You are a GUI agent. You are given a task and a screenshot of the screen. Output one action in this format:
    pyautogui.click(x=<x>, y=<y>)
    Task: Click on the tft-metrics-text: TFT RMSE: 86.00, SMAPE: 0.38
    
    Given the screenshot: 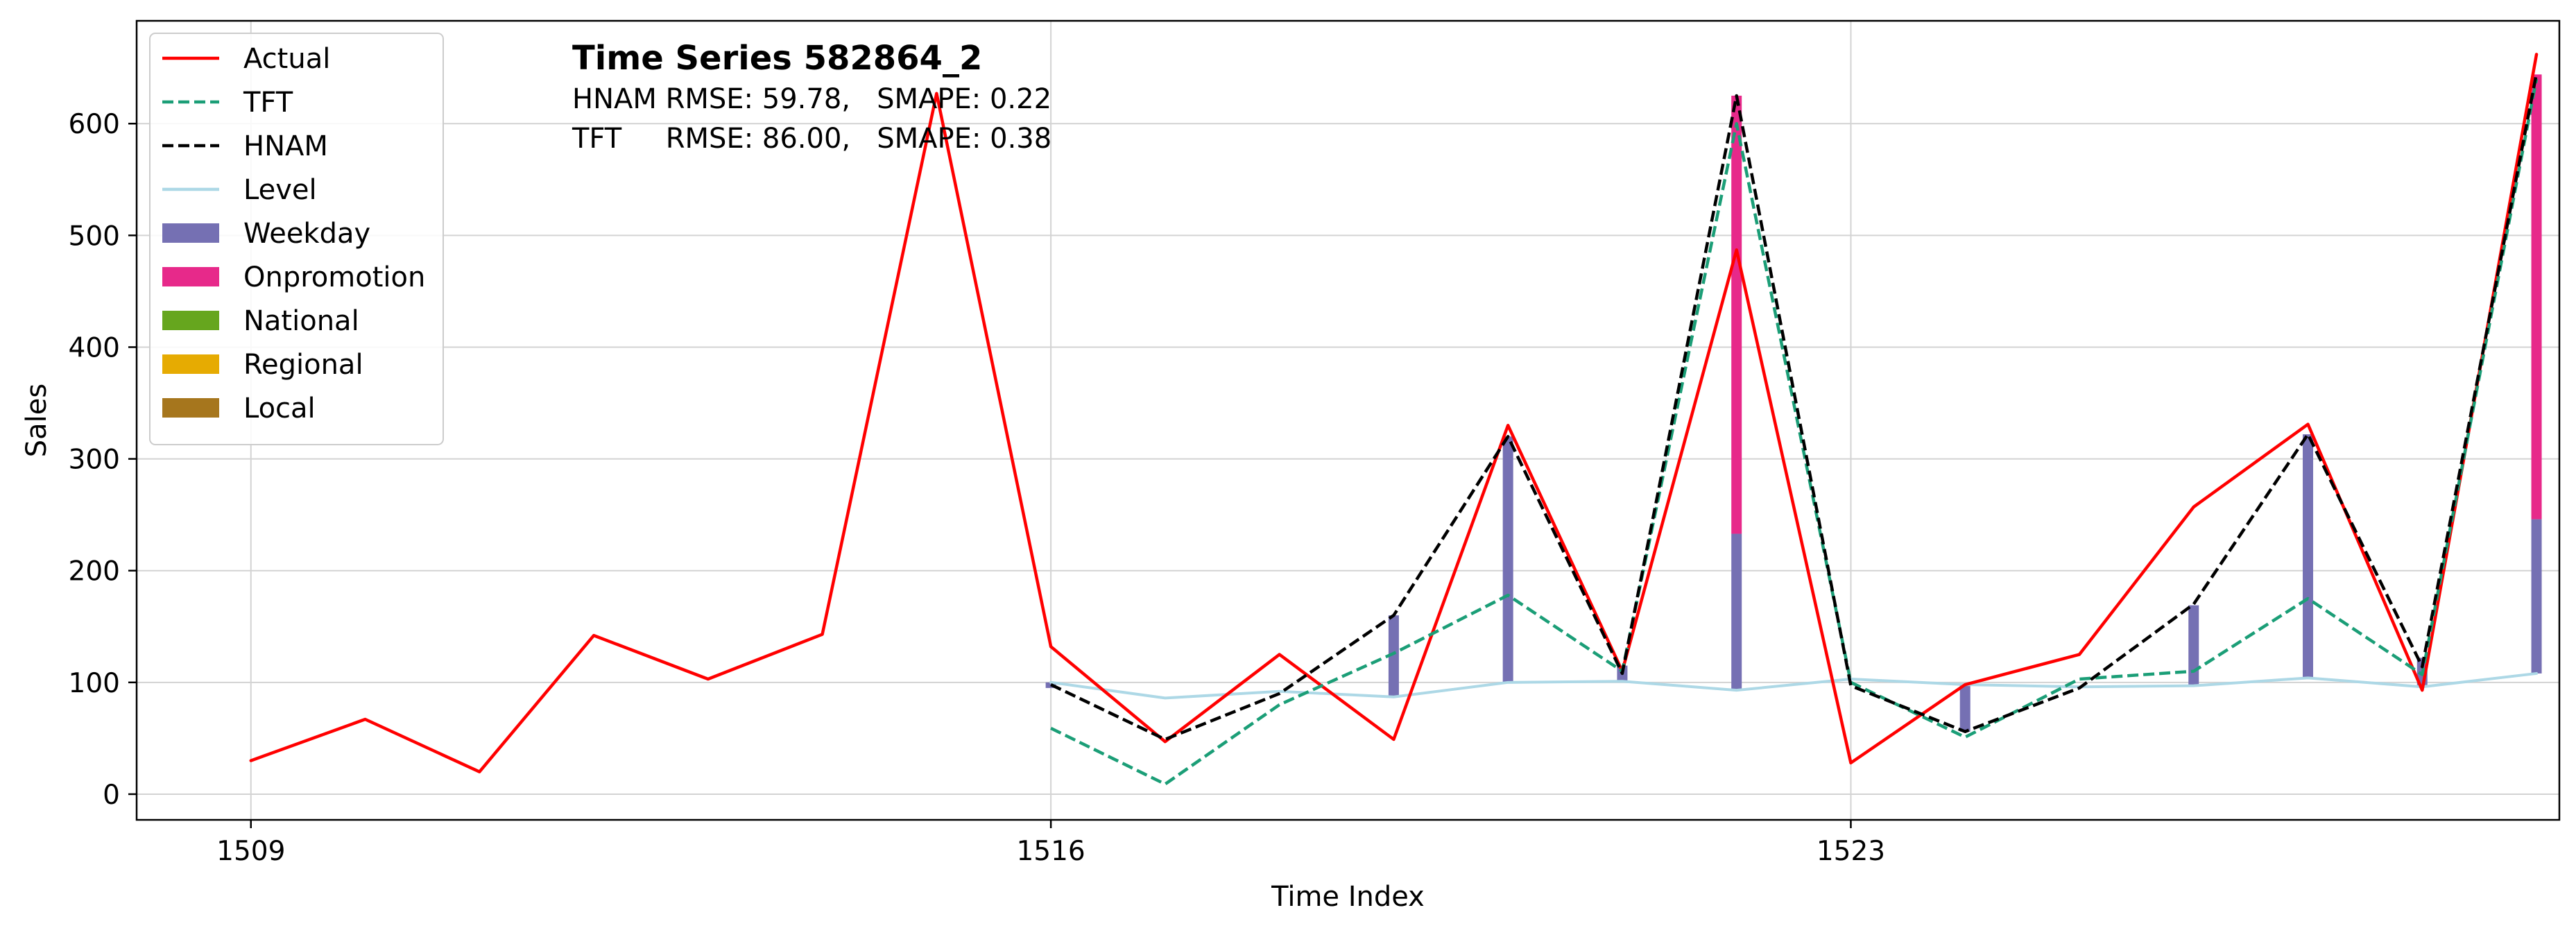 What is the action you would take?
    pyautogui.click(x=811, y=139)
    